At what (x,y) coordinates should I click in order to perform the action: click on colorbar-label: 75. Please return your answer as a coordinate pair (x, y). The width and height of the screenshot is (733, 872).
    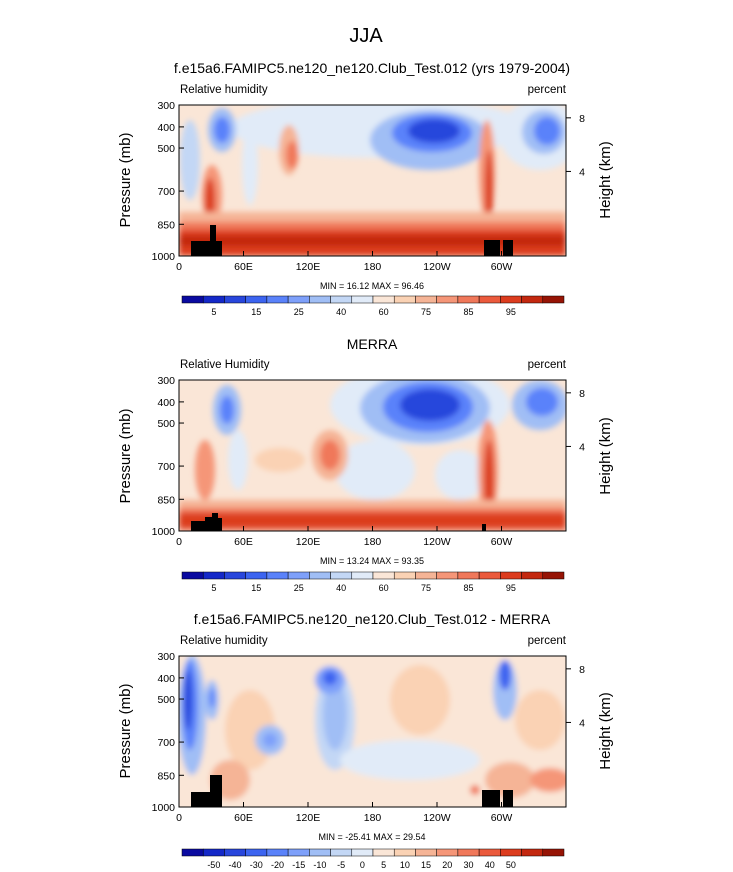
    Looking at the image, I should click on (426, 312).